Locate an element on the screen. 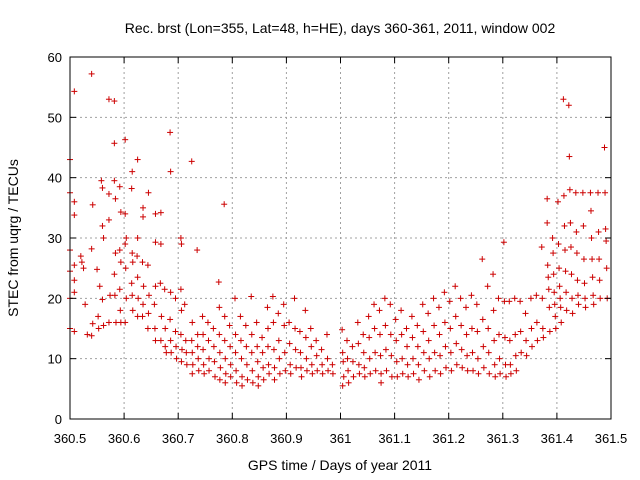 The width and height of the screenshot is (640, 480). y-tick-label: 0 is located at coordinates (58, 419).